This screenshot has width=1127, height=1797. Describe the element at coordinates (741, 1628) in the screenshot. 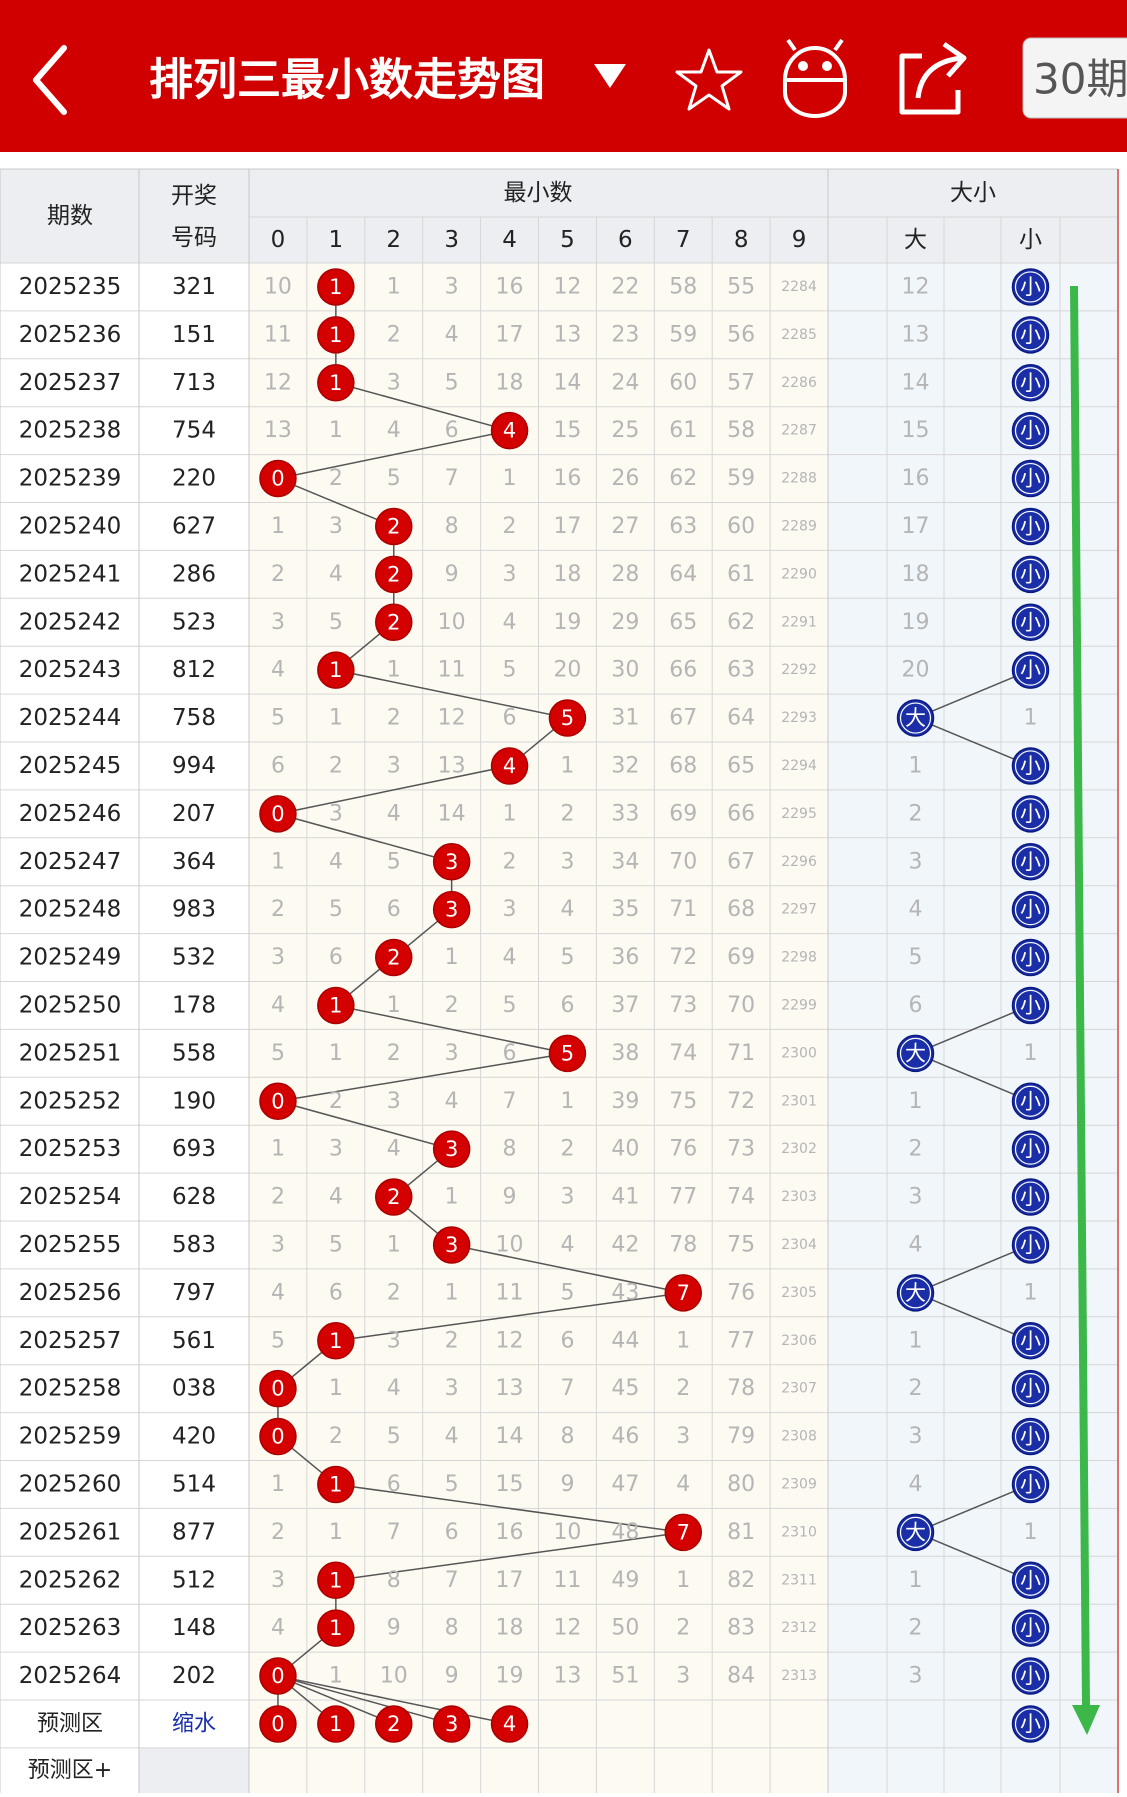

I see `miss-cell: 83` at that location.